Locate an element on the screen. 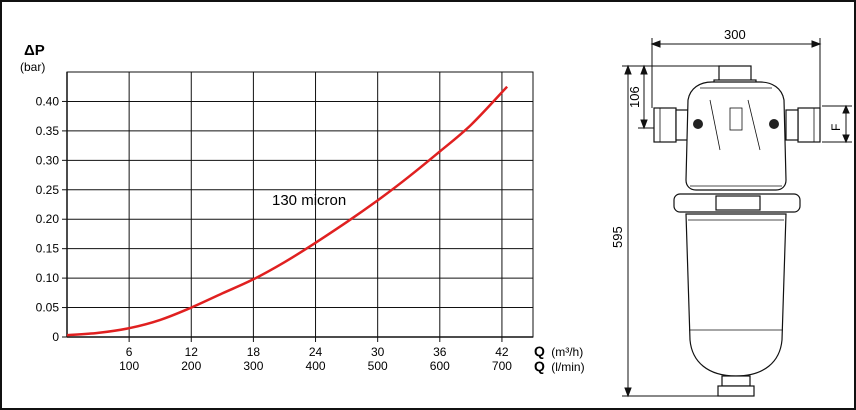 This screenshot has width=856, height=410. y-axis-unit: (bar) is located at coordinates (32, 67).